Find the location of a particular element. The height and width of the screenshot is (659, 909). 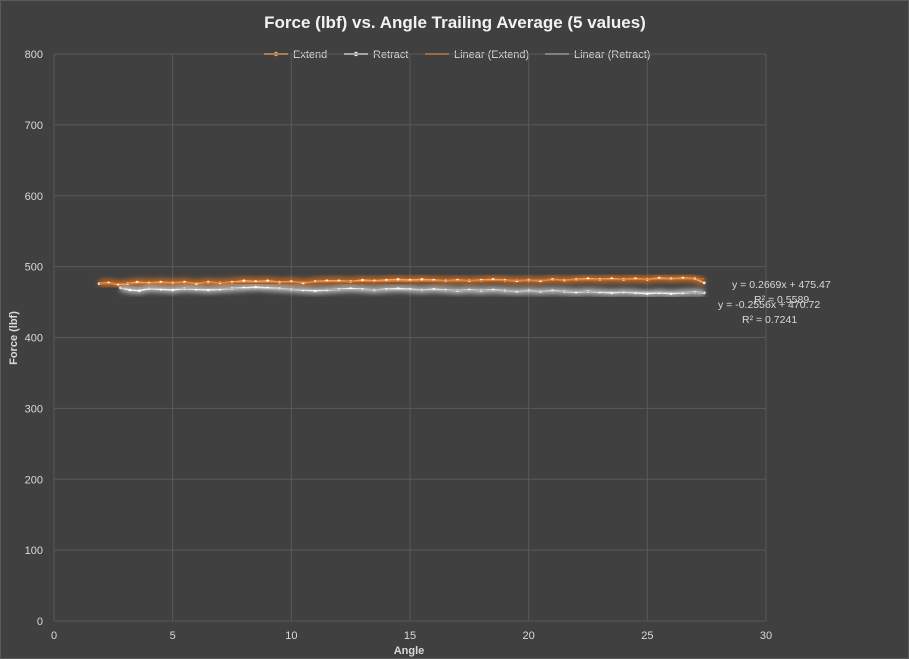

y-axis-label: Force (lbf) is located at coordinates (14, 338).